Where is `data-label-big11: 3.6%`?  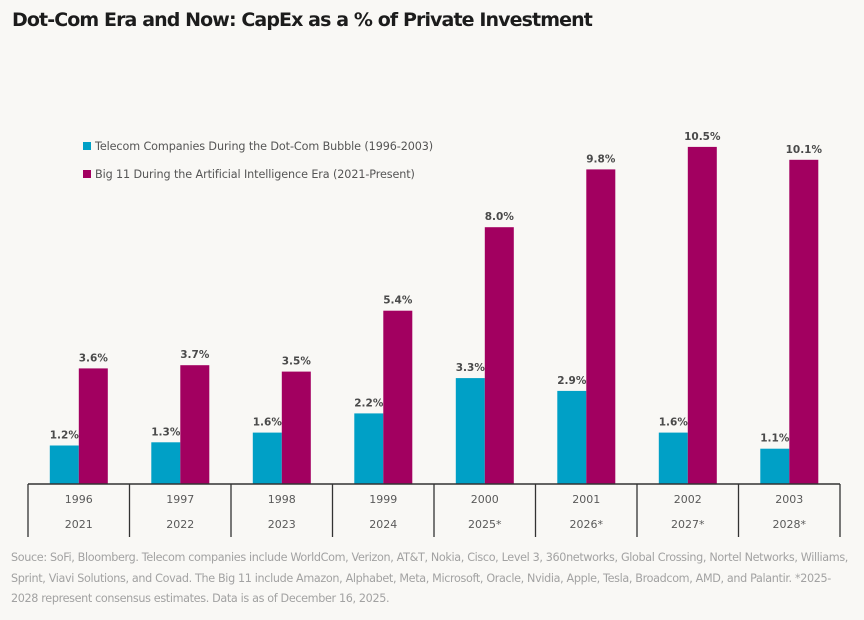
data-label-big11: 3.6% is located at coordinates (94, 358).